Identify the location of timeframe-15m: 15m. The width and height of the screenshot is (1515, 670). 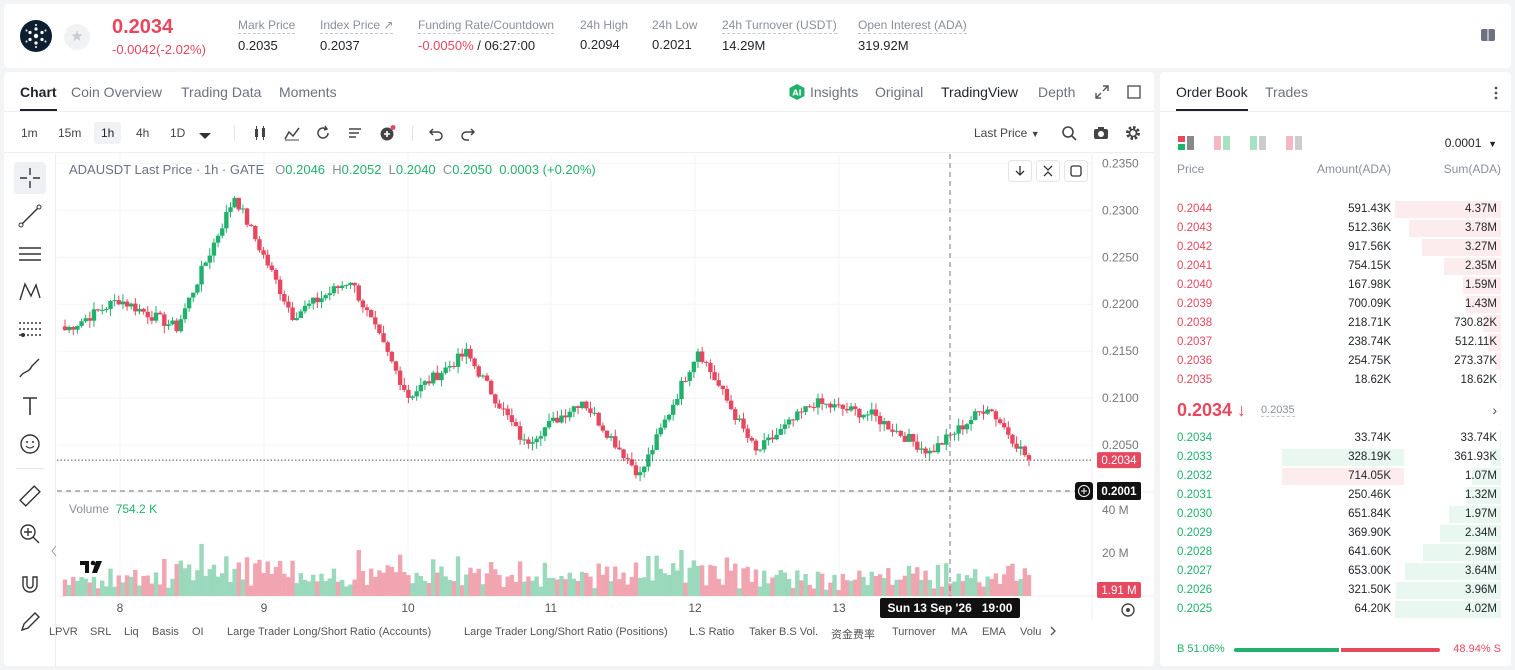
(70, 133).